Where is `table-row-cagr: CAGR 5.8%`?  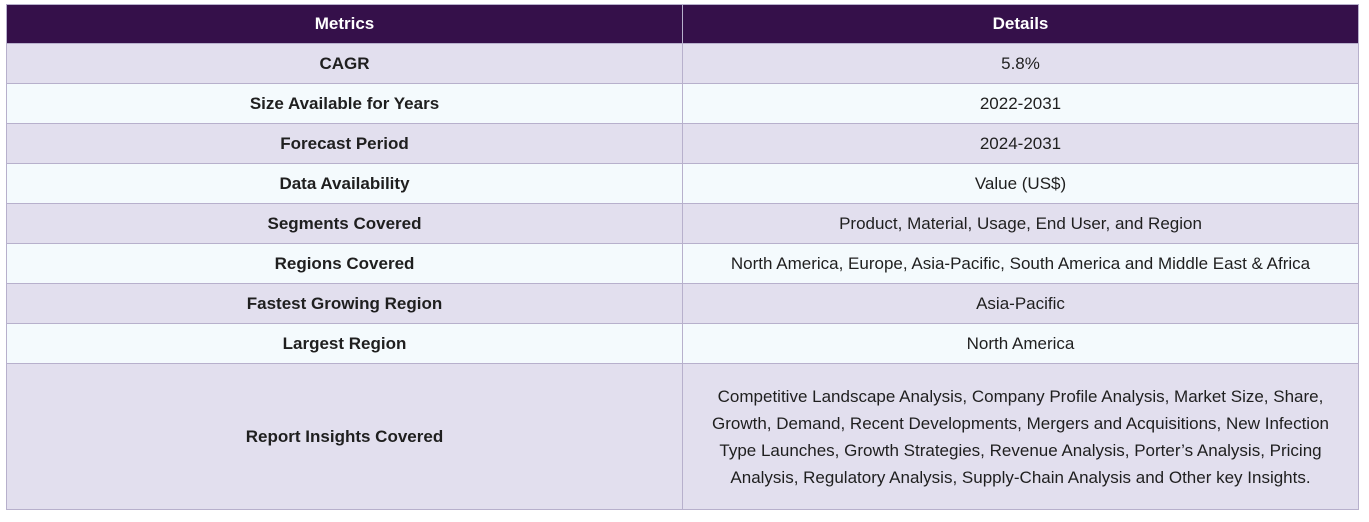 table-row-cagr: CAGR 5.8% is located at coordinates (682, 63).